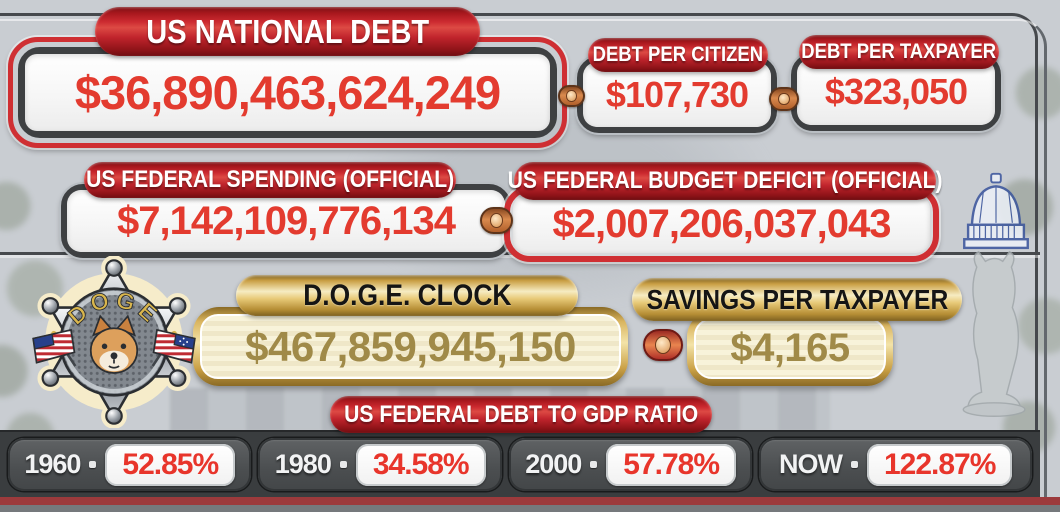  Describe the element at coordinates (173, 347) in the screenshot. I see `betsy-ross-flag-icon` at that location.